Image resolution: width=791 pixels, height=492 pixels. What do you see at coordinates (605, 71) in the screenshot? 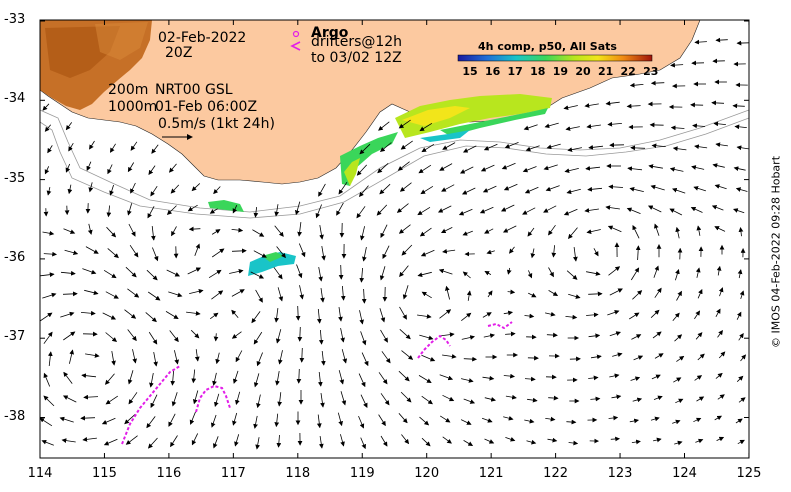
I see `colorbar-tick-label: 21` at bounding box center [605, 71].